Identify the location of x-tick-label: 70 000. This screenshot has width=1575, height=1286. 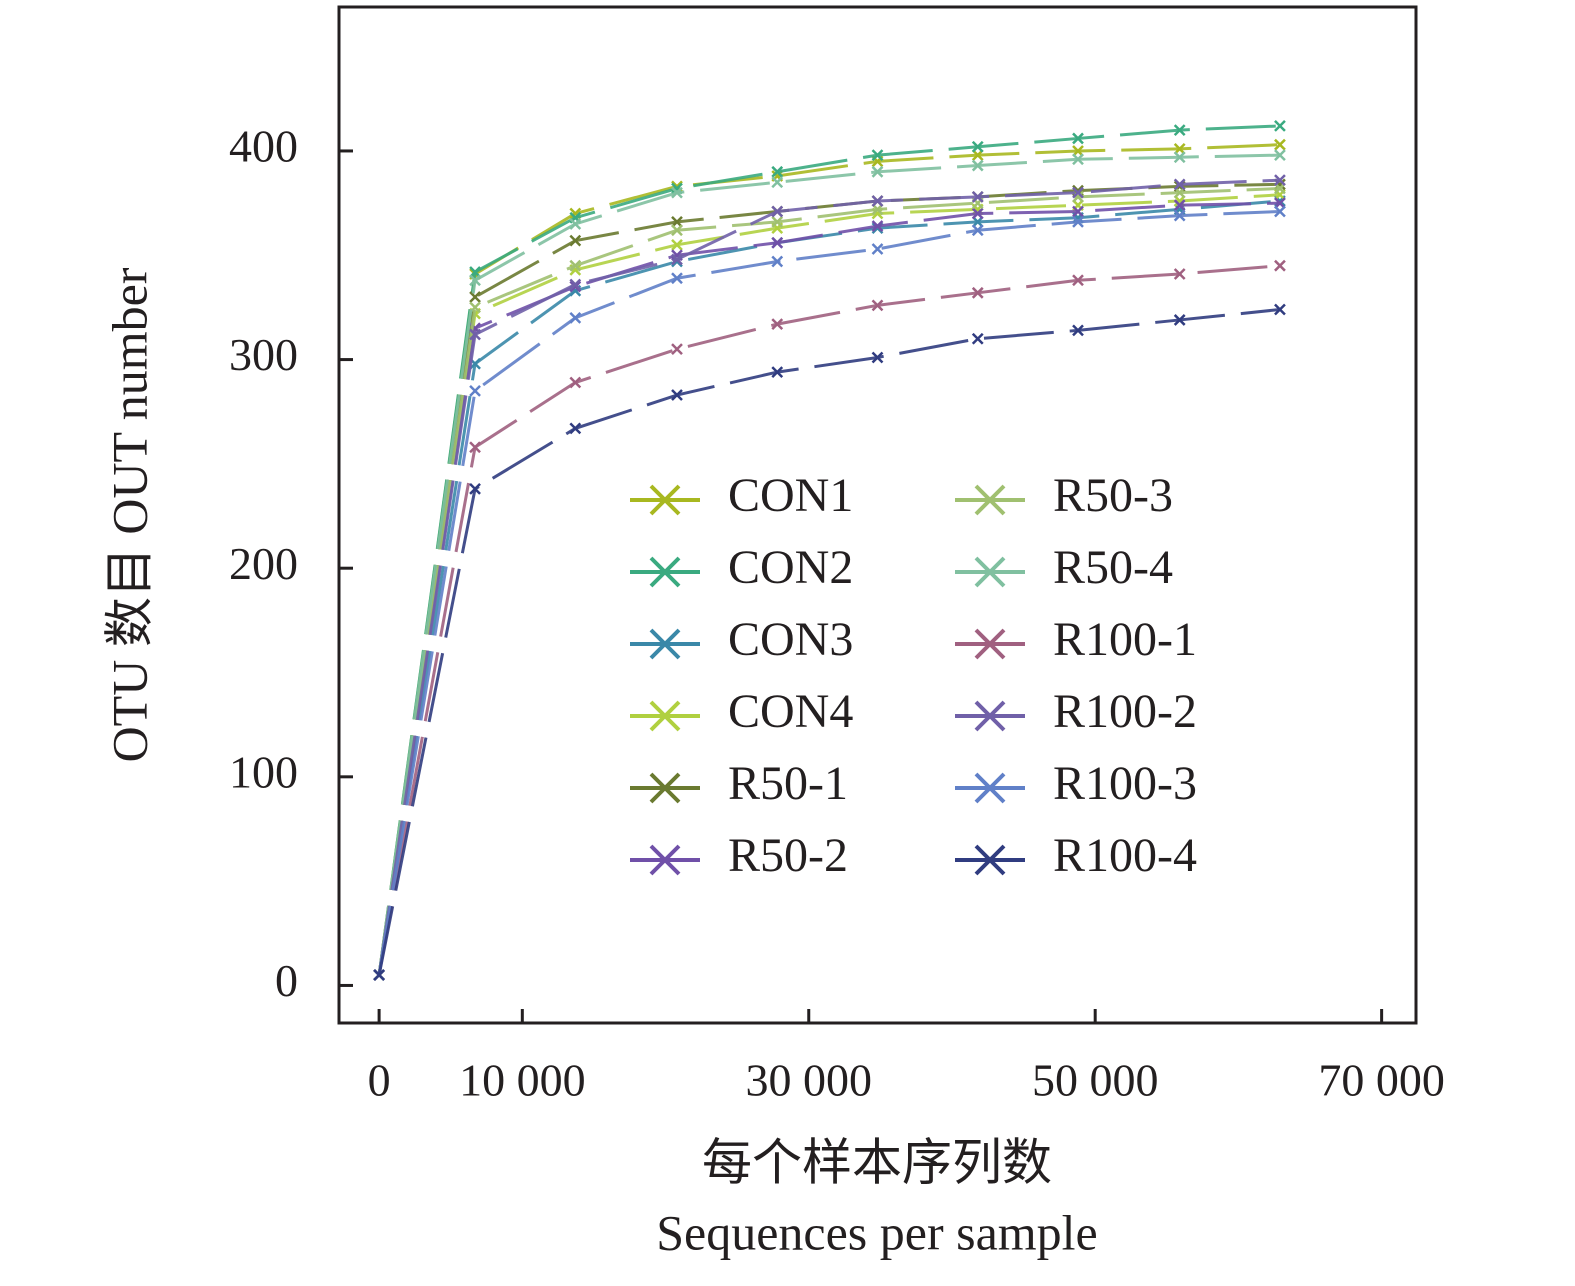
(1381, 1080).